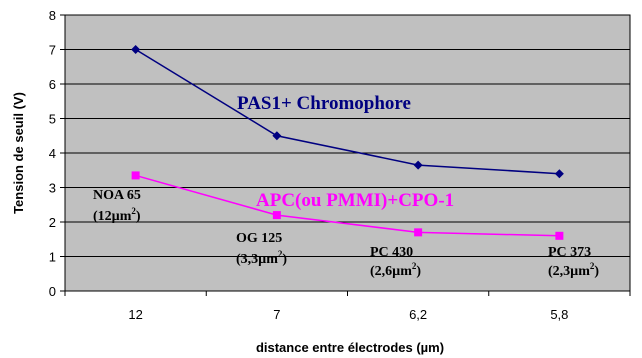  I want to click on annotation-noa65: NOA 65 (12µm2), so click(117, 206).